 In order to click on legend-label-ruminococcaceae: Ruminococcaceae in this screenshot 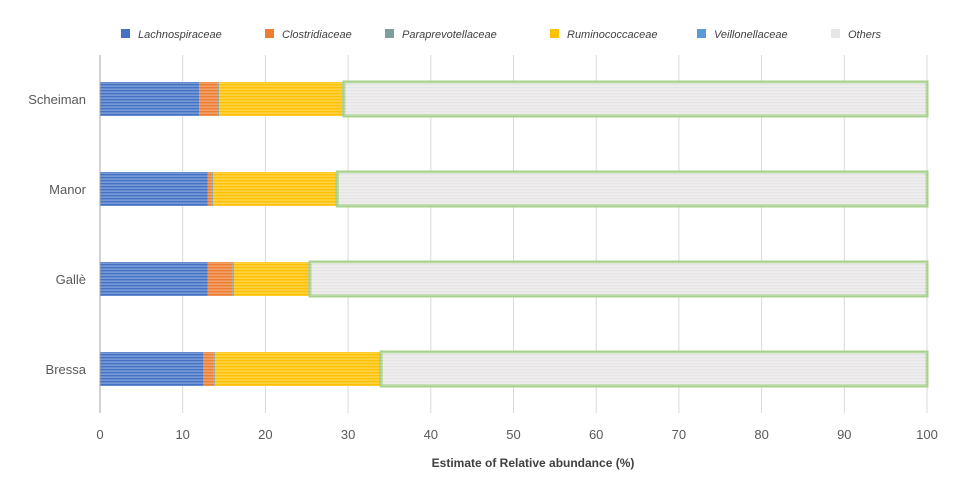, I will do `click(612, 35)`.